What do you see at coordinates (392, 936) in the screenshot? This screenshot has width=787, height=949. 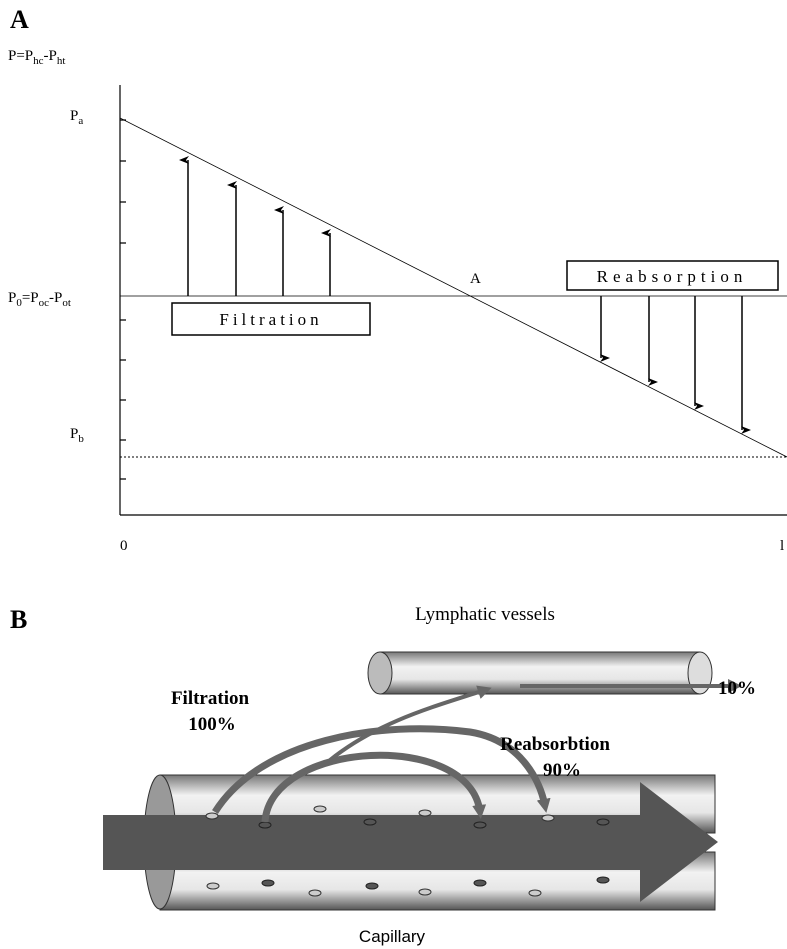 I see `capillary-label: Capillary` at bounding box center [392, 936].